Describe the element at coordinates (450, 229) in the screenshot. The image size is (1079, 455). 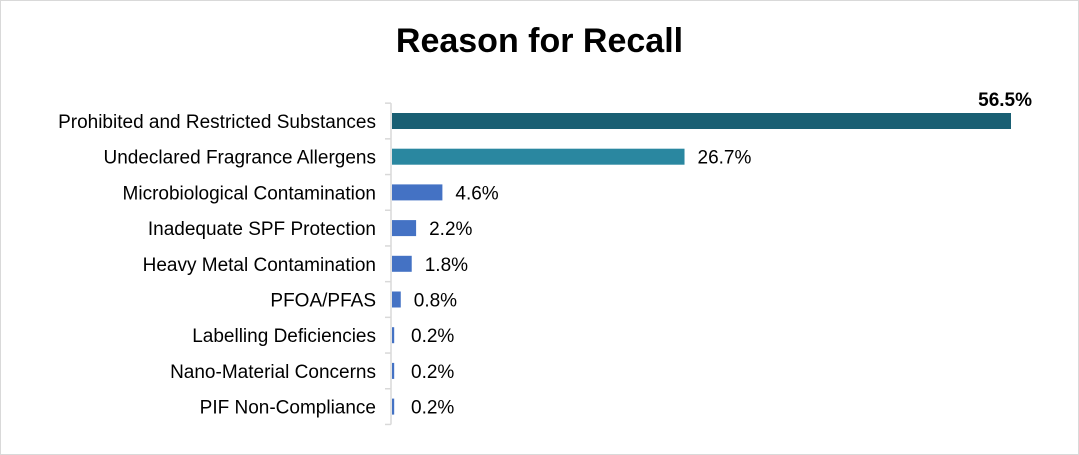
I see `value-label: 2.2%` at that location.